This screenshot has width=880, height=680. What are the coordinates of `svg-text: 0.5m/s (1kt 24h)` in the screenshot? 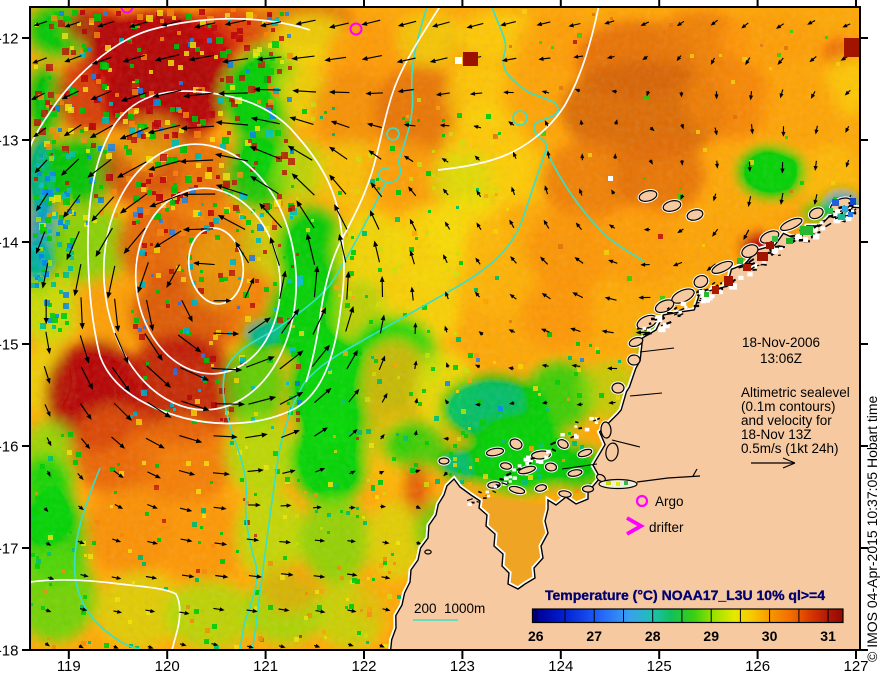 It's located at (790, 448).